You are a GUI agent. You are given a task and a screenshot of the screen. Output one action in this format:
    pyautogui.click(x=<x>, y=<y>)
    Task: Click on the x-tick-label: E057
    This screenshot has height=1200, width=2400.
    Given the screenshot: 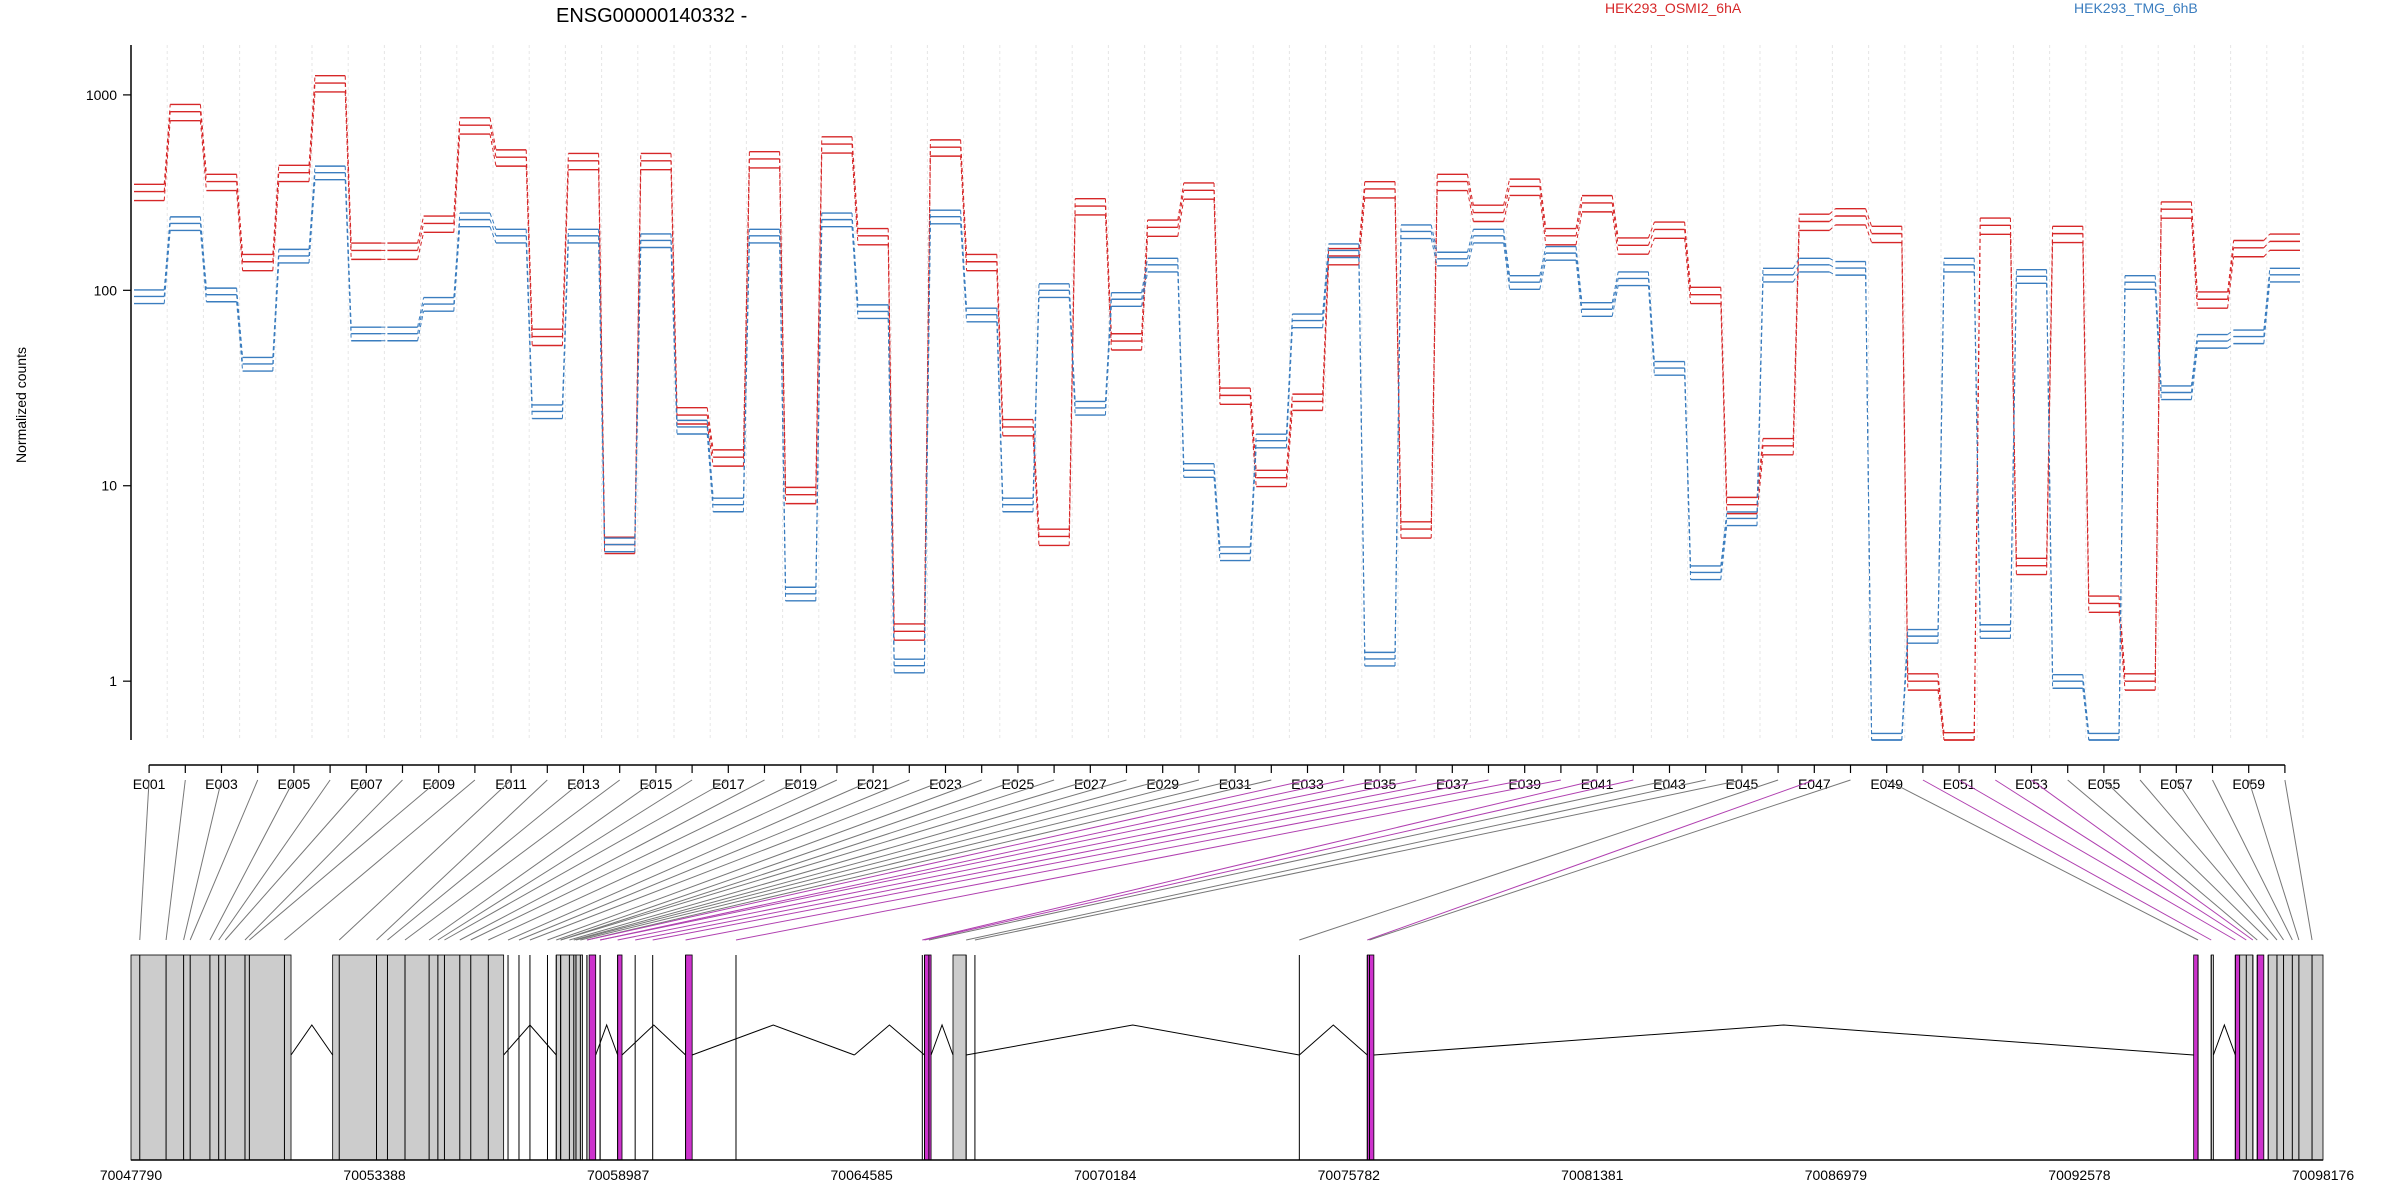 What is the action you would take?
    pyautogui.click(x=2176, y=784)
    